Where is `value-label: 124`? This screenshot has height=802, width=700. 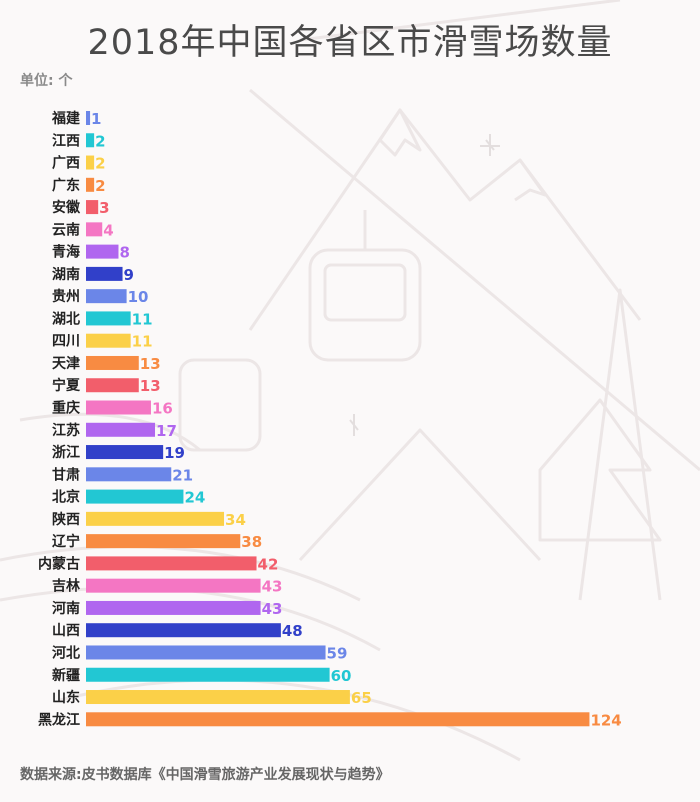 value-label: 124 is located at coordinates (605, 720).